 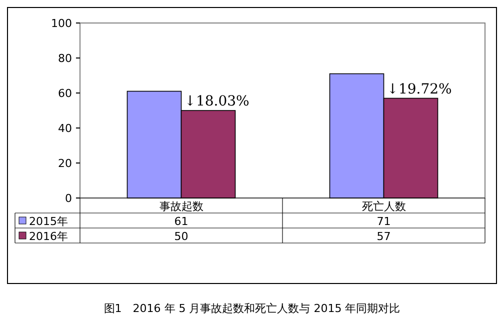 I want to click on data-label: 57, so click(x=383, y=236).